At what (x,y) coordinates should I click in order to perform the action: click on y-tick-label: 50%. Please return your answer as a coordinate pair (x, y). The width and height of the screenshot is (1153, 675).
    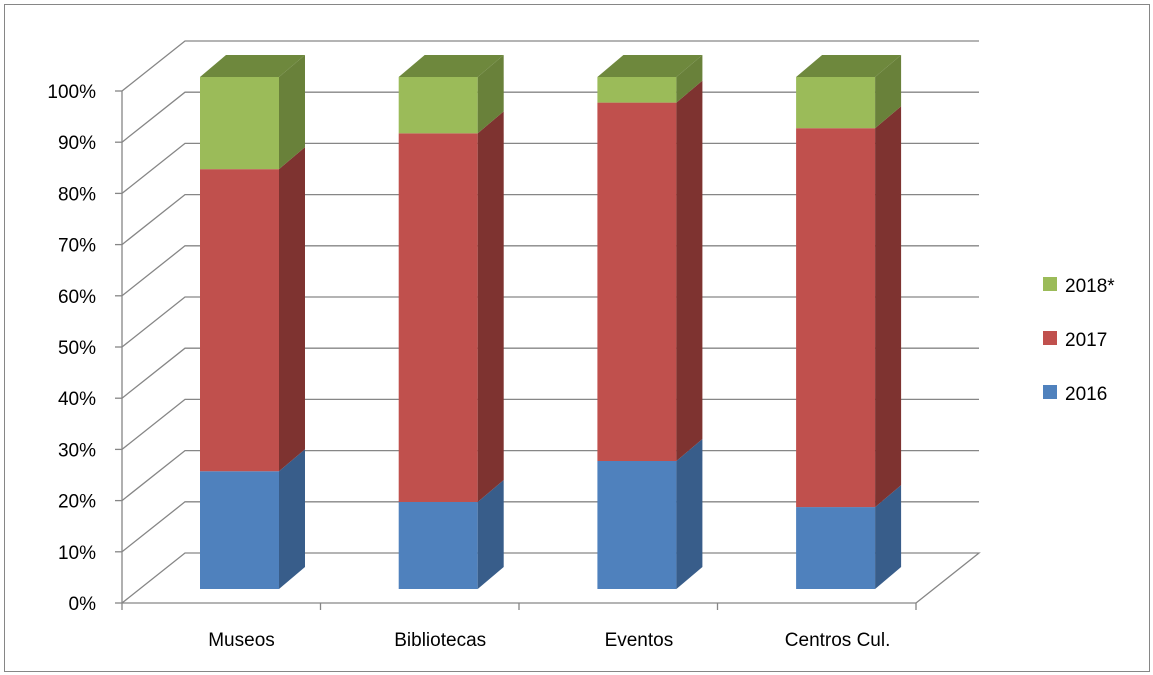
    Looking at the image, I should click on (77, 348).